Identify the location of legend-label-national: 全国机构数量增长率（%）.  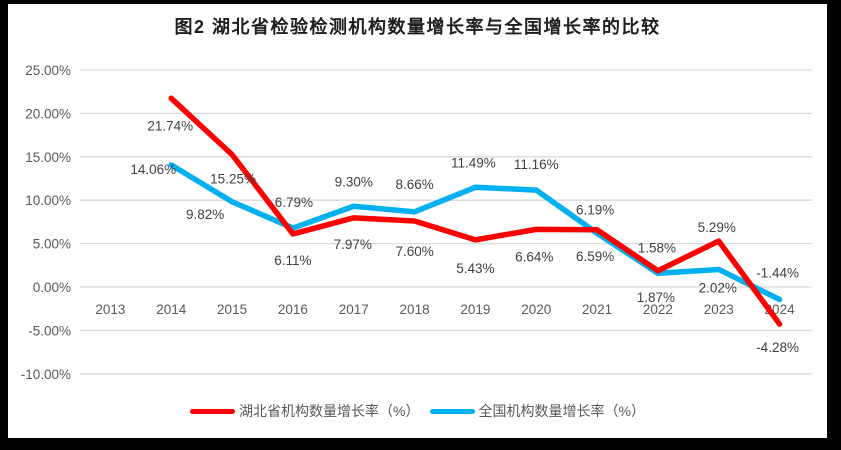
(561, 411).